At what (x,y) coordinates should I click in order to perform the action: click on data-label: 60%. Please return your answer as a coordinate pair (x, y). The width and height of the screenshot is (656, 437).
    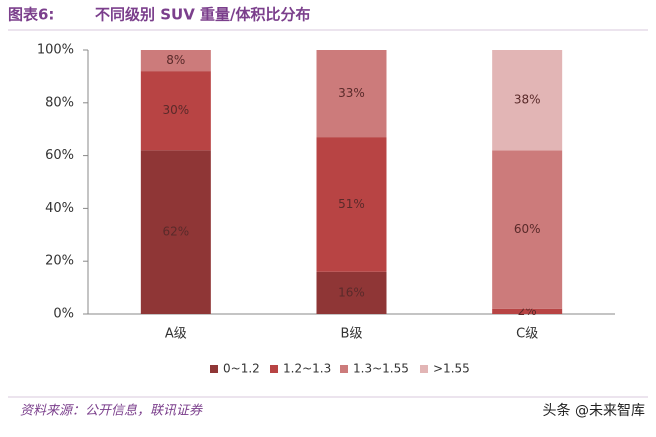
    Looking at the image, I should click on (527, 229).